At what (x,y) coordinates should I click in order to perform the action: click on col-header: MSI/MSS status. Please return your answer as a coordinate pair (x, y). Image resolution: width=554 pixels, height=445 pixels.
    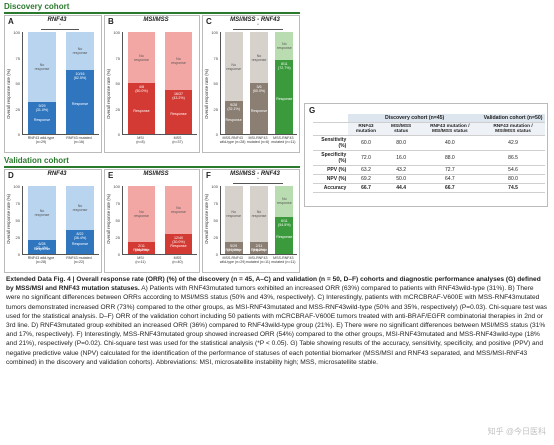
    Looking at the image, I should click on (401, 129).